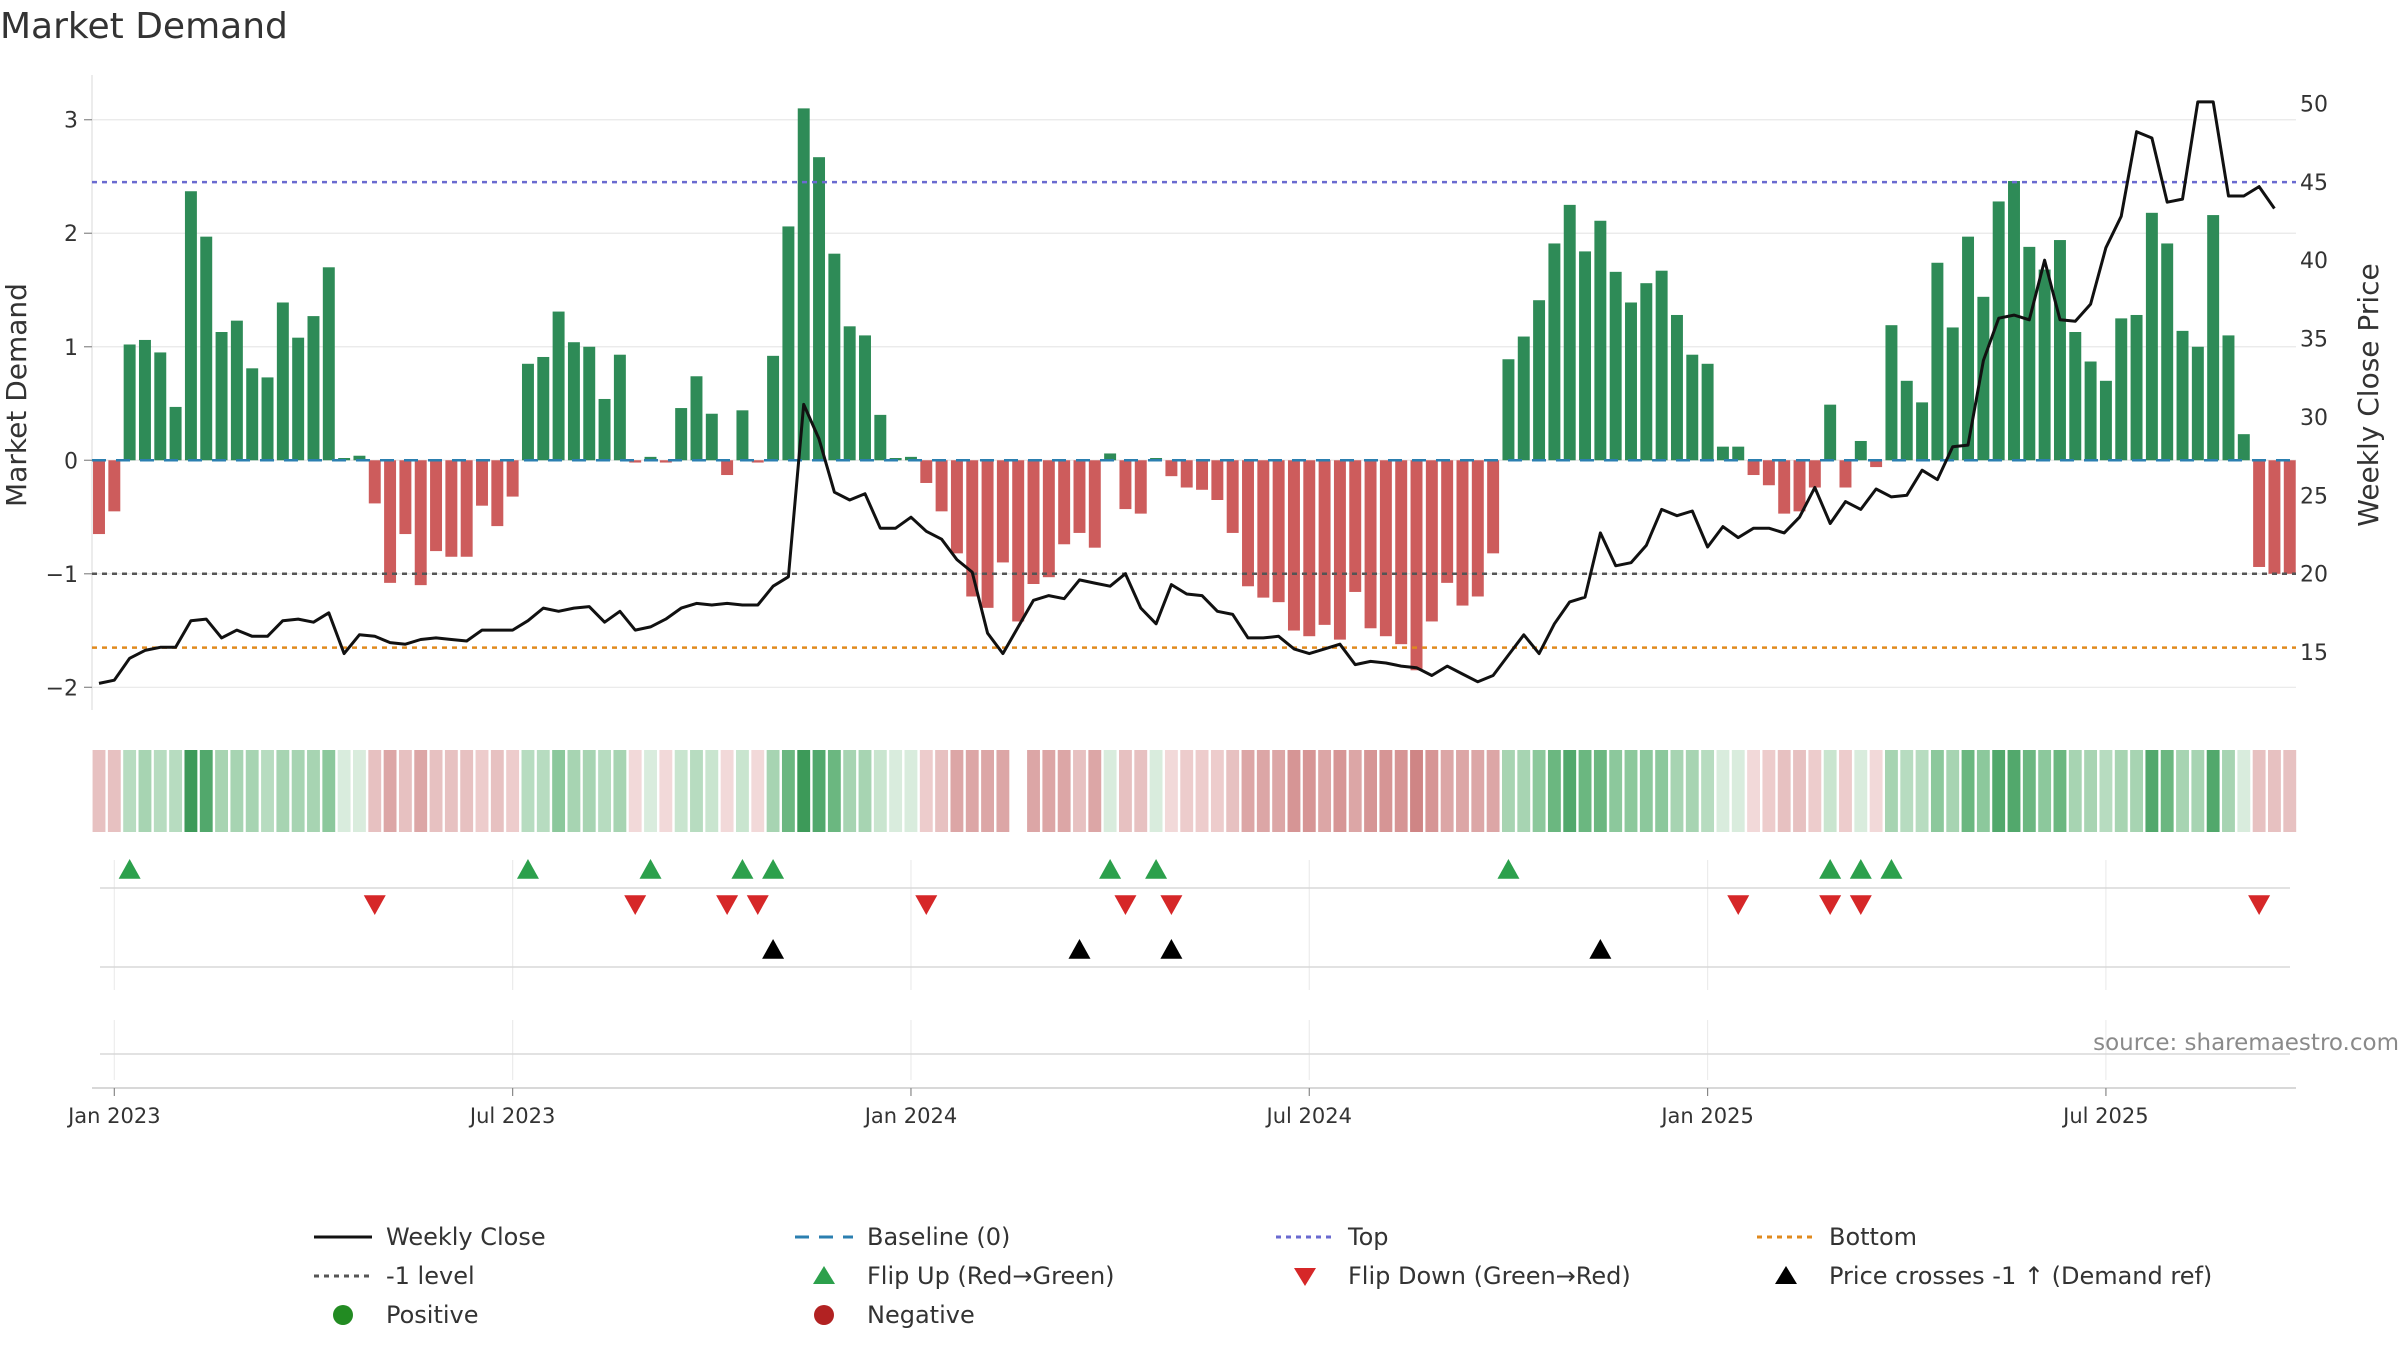 This screenshot has height=1350, width=2400. Describe the element at coordinates (894, 1315) in the screenshot. I see `legend-item: Negative` at that location.